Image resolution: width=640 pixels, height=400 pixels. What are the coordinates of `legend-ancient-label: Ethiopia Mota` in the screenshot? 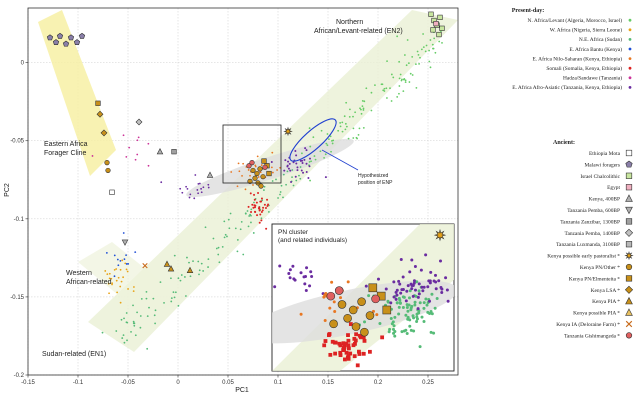 It's located at (605, 154).